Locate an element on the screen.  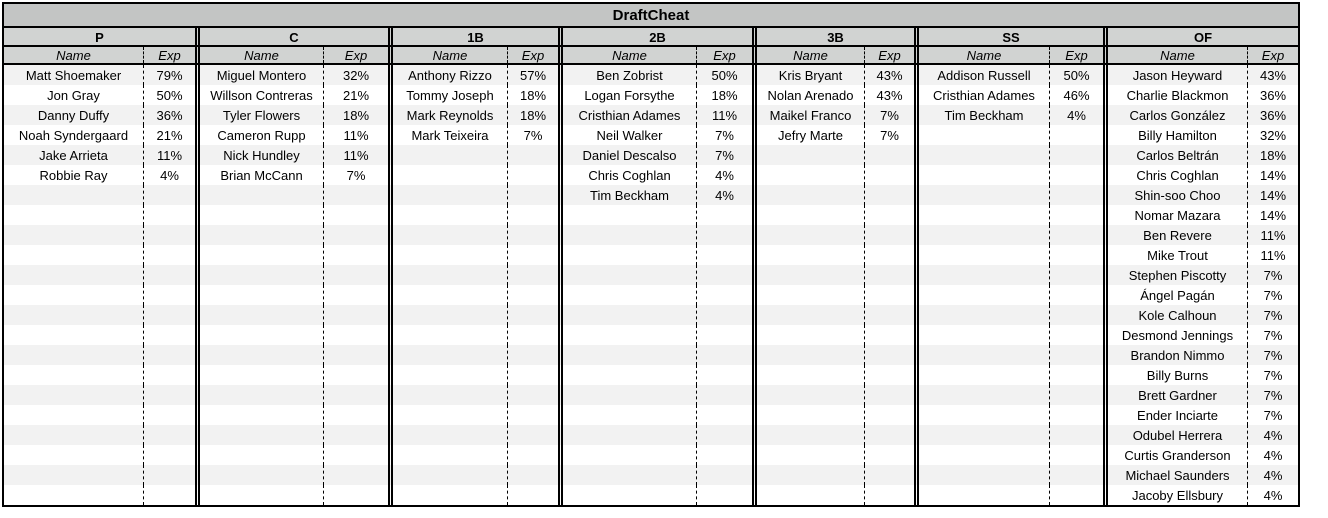
player-name-cell: Tommy Joseph is located at coordinates (450, 95).